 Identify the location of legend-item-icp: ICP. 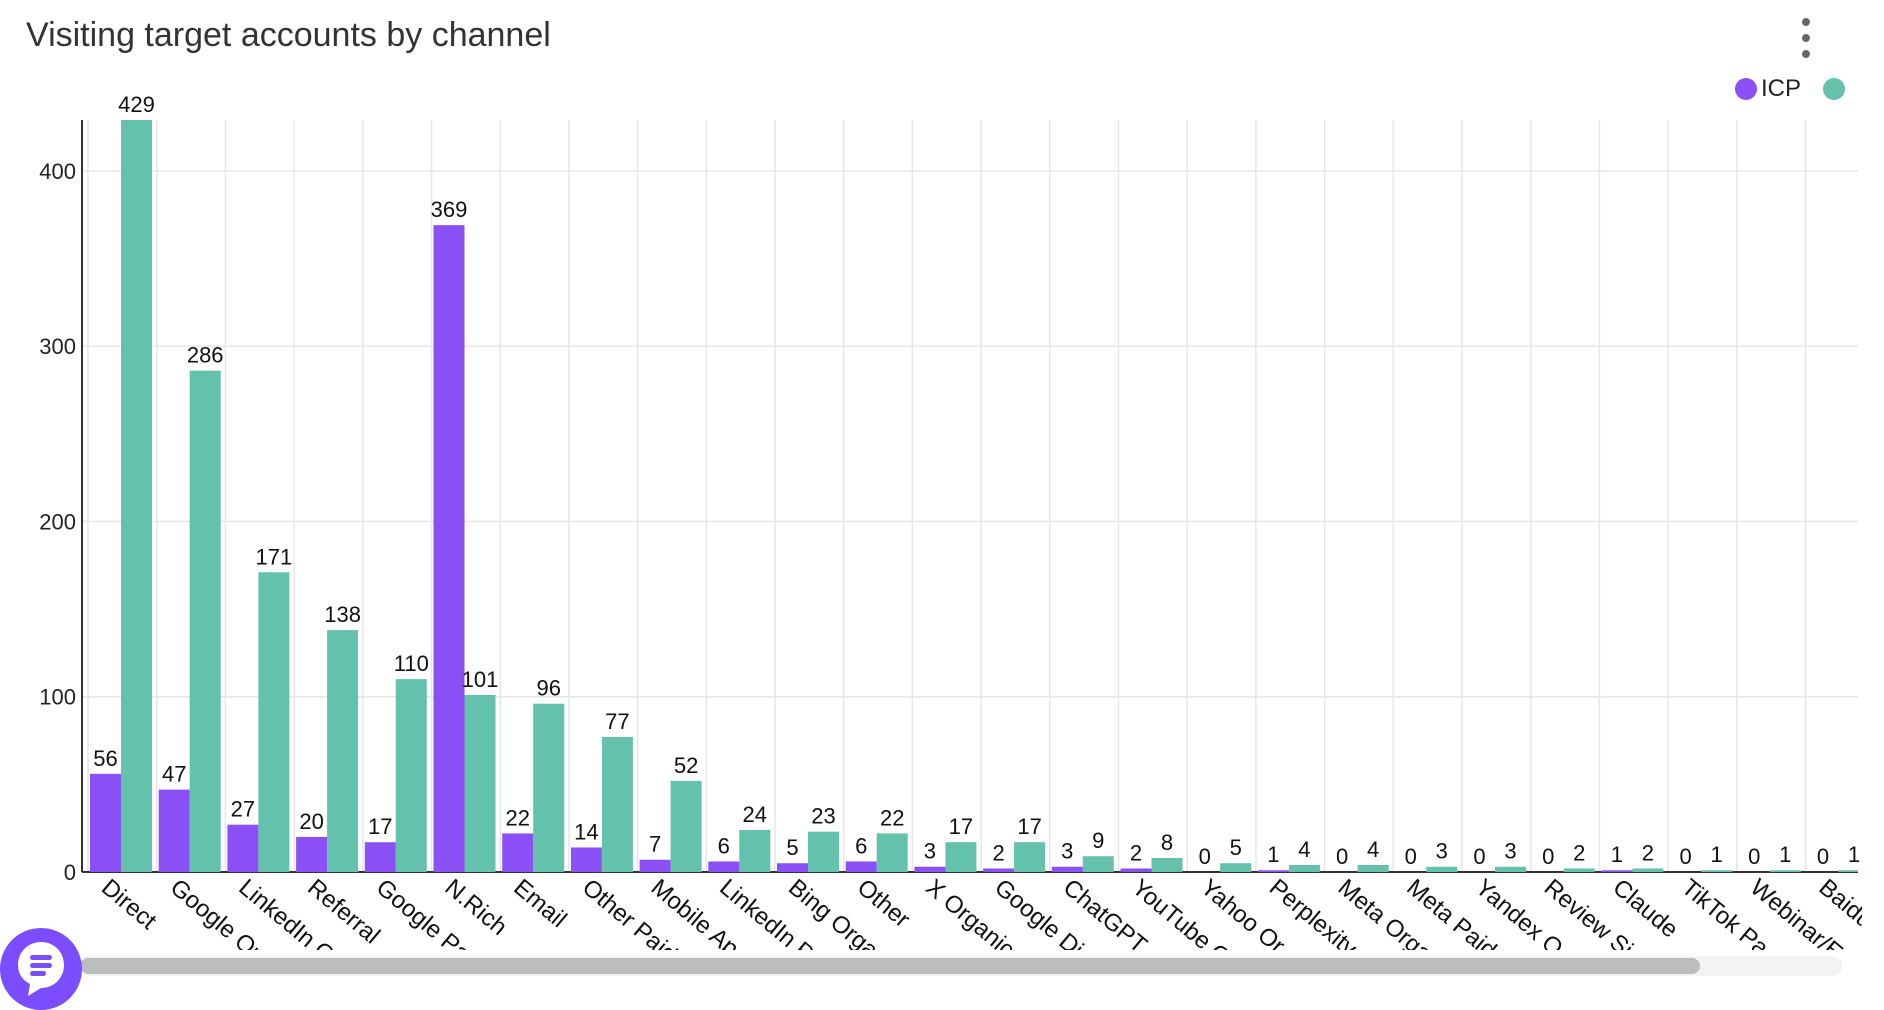
(1768, 89).